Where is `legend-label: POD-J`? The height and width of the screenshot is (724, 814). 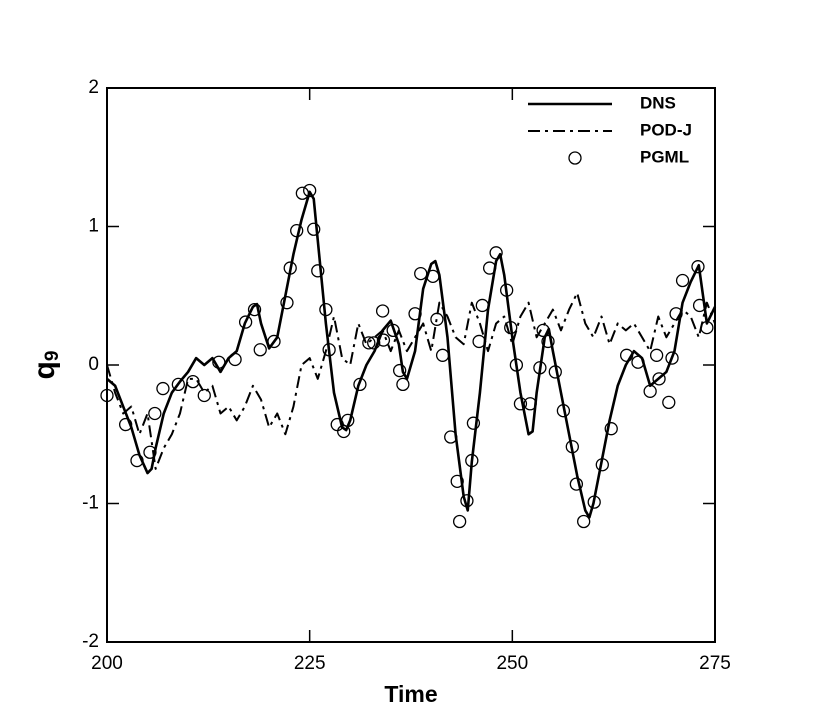
legend-label: POD-J is located at coordinates (666, 129).